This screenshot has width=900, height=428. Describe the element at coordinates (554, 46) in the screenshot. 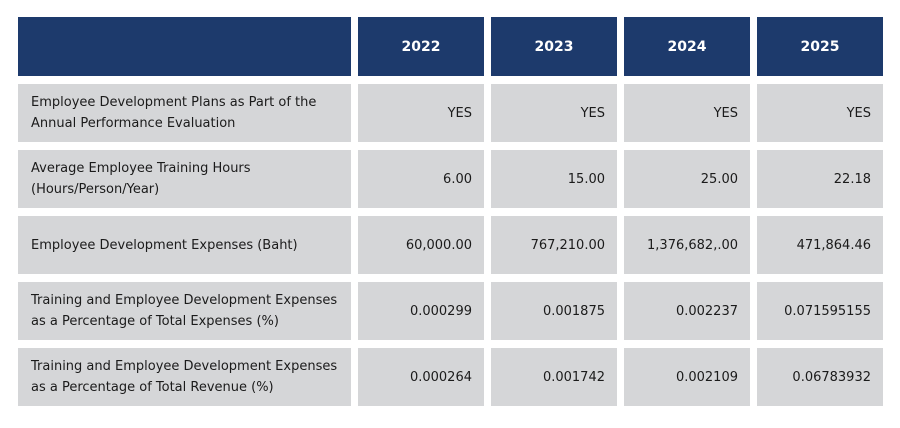

I see `header-year-2023: 2023` at that location.